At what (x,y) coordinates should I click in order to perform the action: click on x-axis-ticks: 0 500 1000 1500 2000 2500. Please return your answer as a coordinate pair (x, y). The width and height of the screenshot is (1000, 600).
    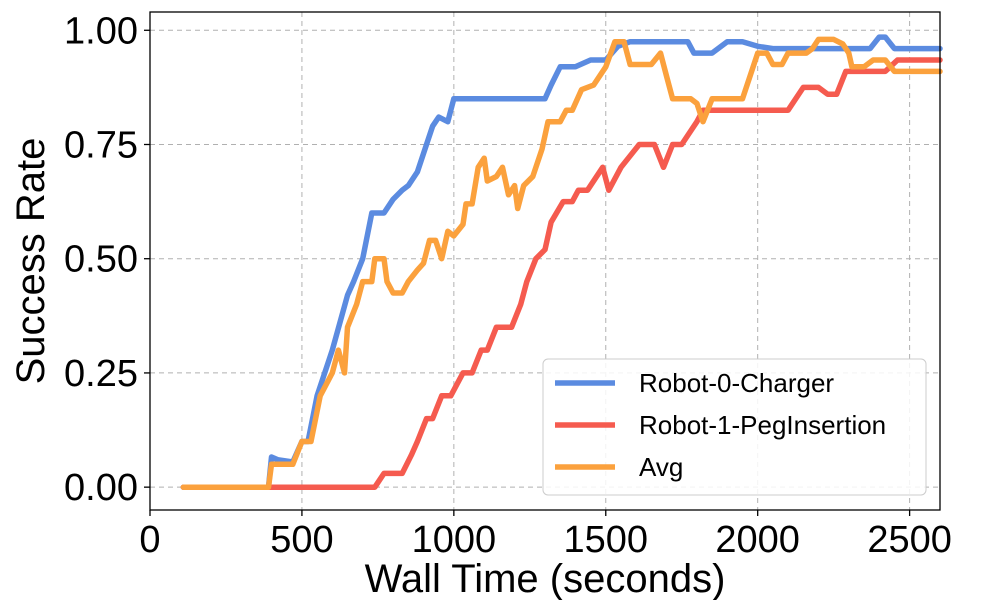
    Looking at the image, I should click on (545, 535).